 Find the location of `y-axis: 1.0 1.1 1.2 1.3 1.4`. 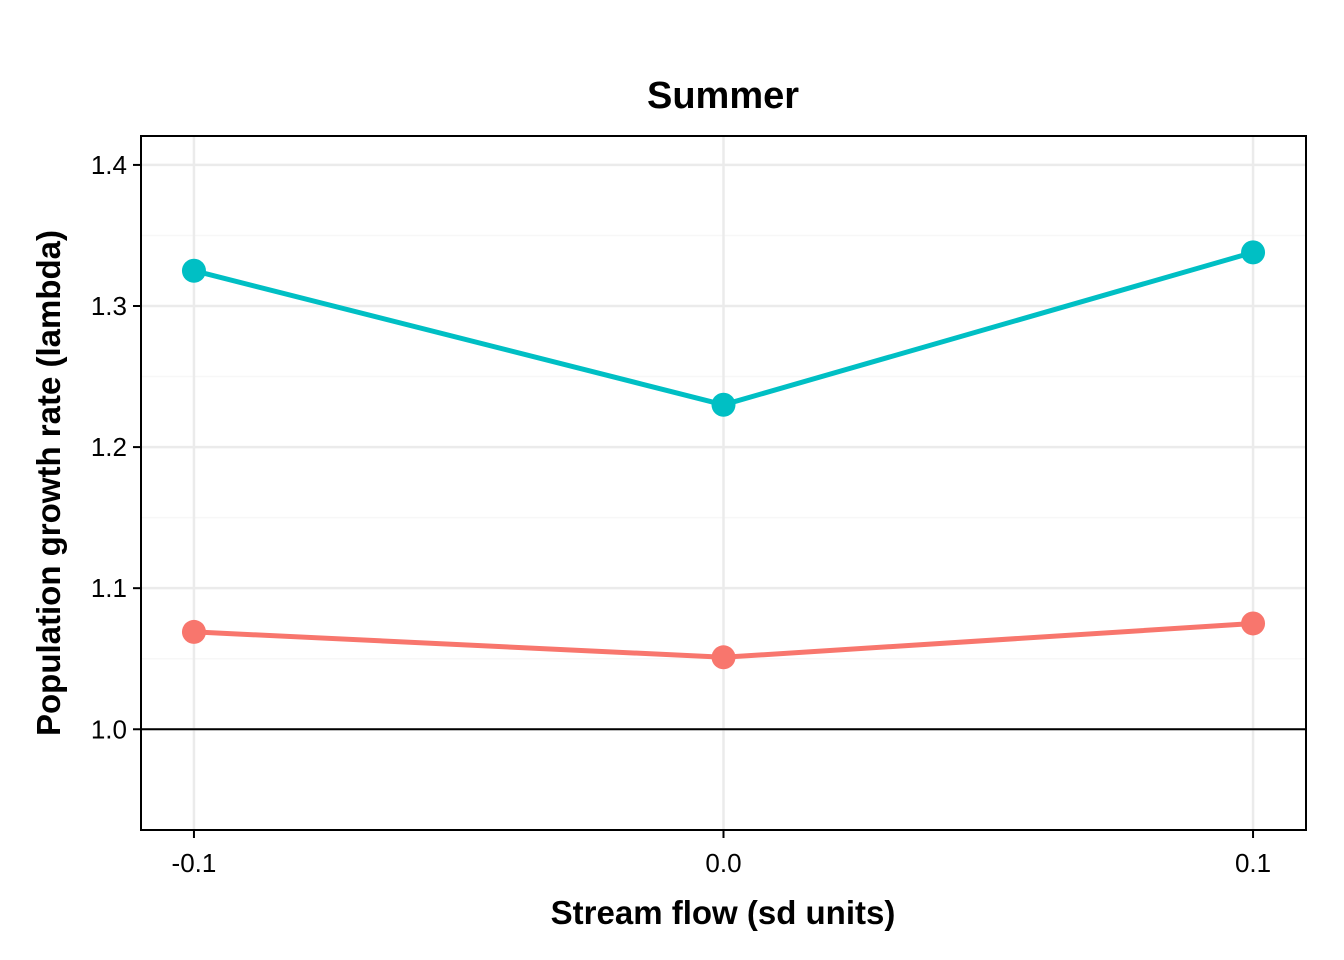

y-axis: 1.0 1.1 1.2 1.3 1.4 is located at coordinates (116, 447).